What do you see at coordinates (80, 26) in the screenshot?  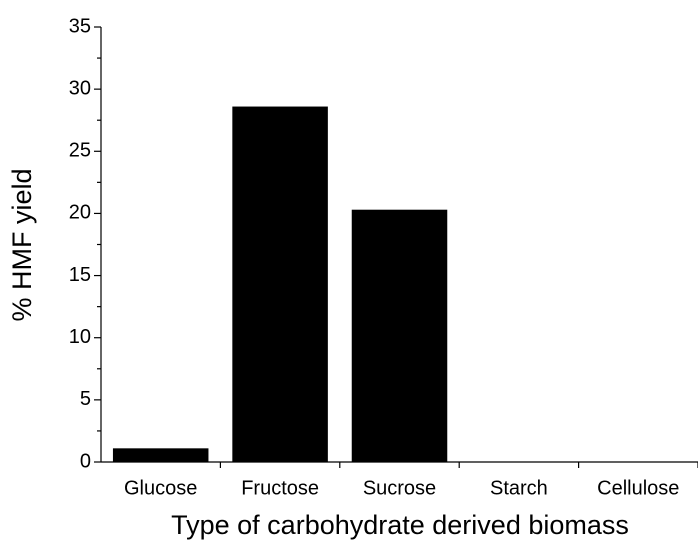 I see `y-tick-label: 35` at bounding box center [80, 26].